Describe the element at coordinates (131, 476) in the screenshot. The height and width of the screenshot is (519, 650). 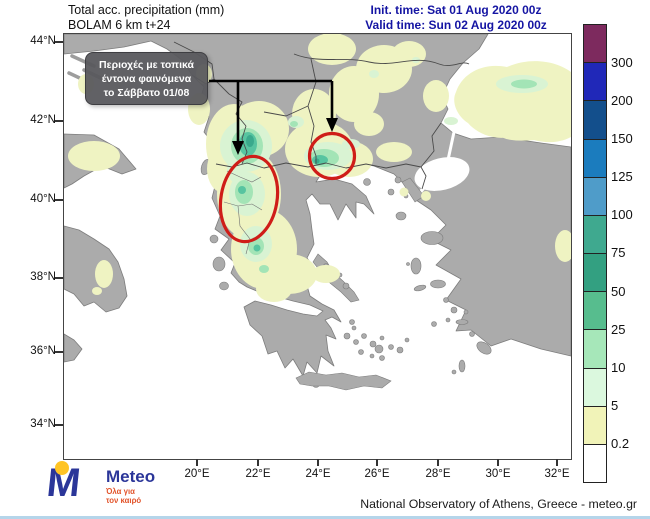
I see `logo-name: Meteo` at that location.